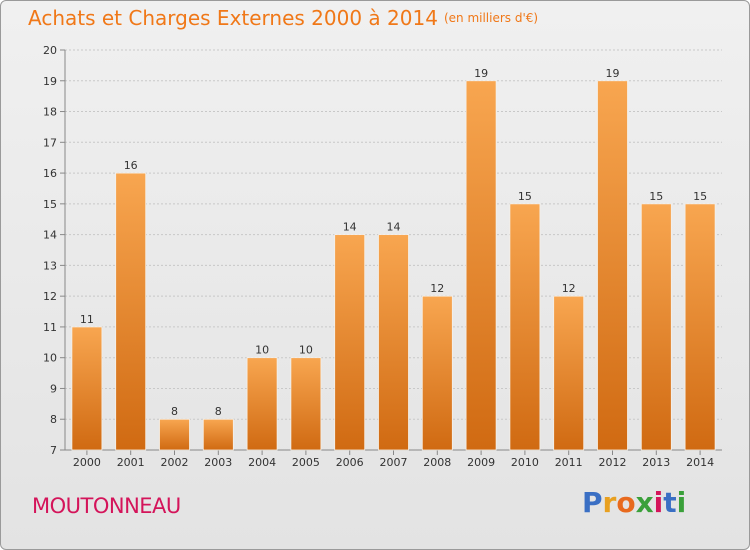  What do you see at coordinates (87, 319) in the screenshot?
I see `bar-value-label: 11` at bounding box center [87, 319].